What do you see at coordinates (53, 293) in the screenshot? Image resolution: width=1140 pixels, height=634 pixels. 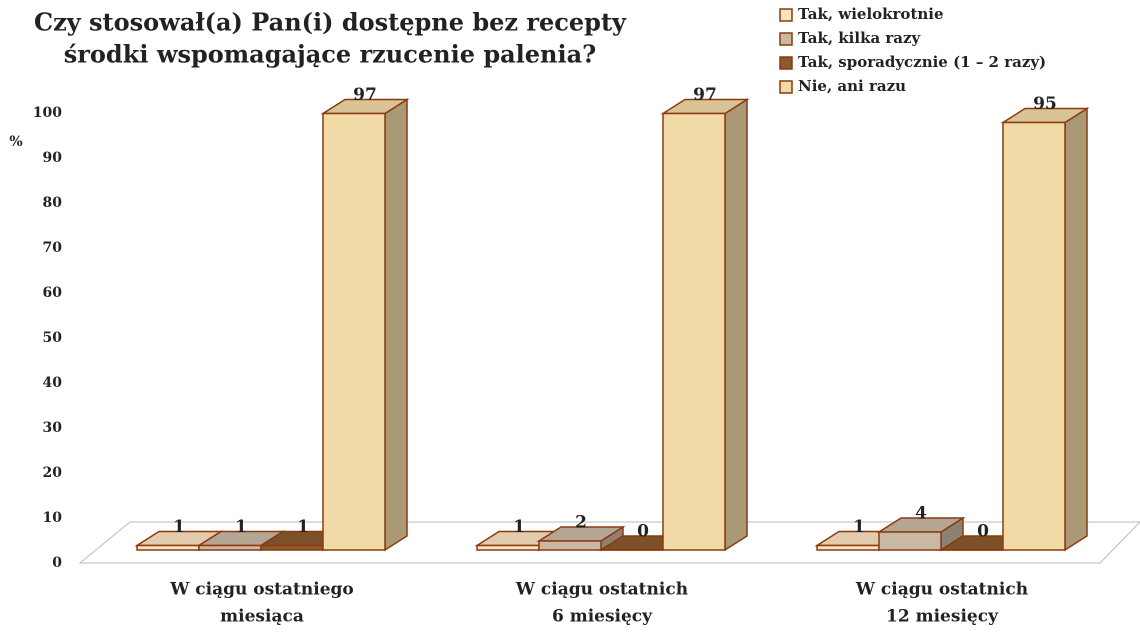 I see `y-tick-label: 60` at bounding box center [53, 293].